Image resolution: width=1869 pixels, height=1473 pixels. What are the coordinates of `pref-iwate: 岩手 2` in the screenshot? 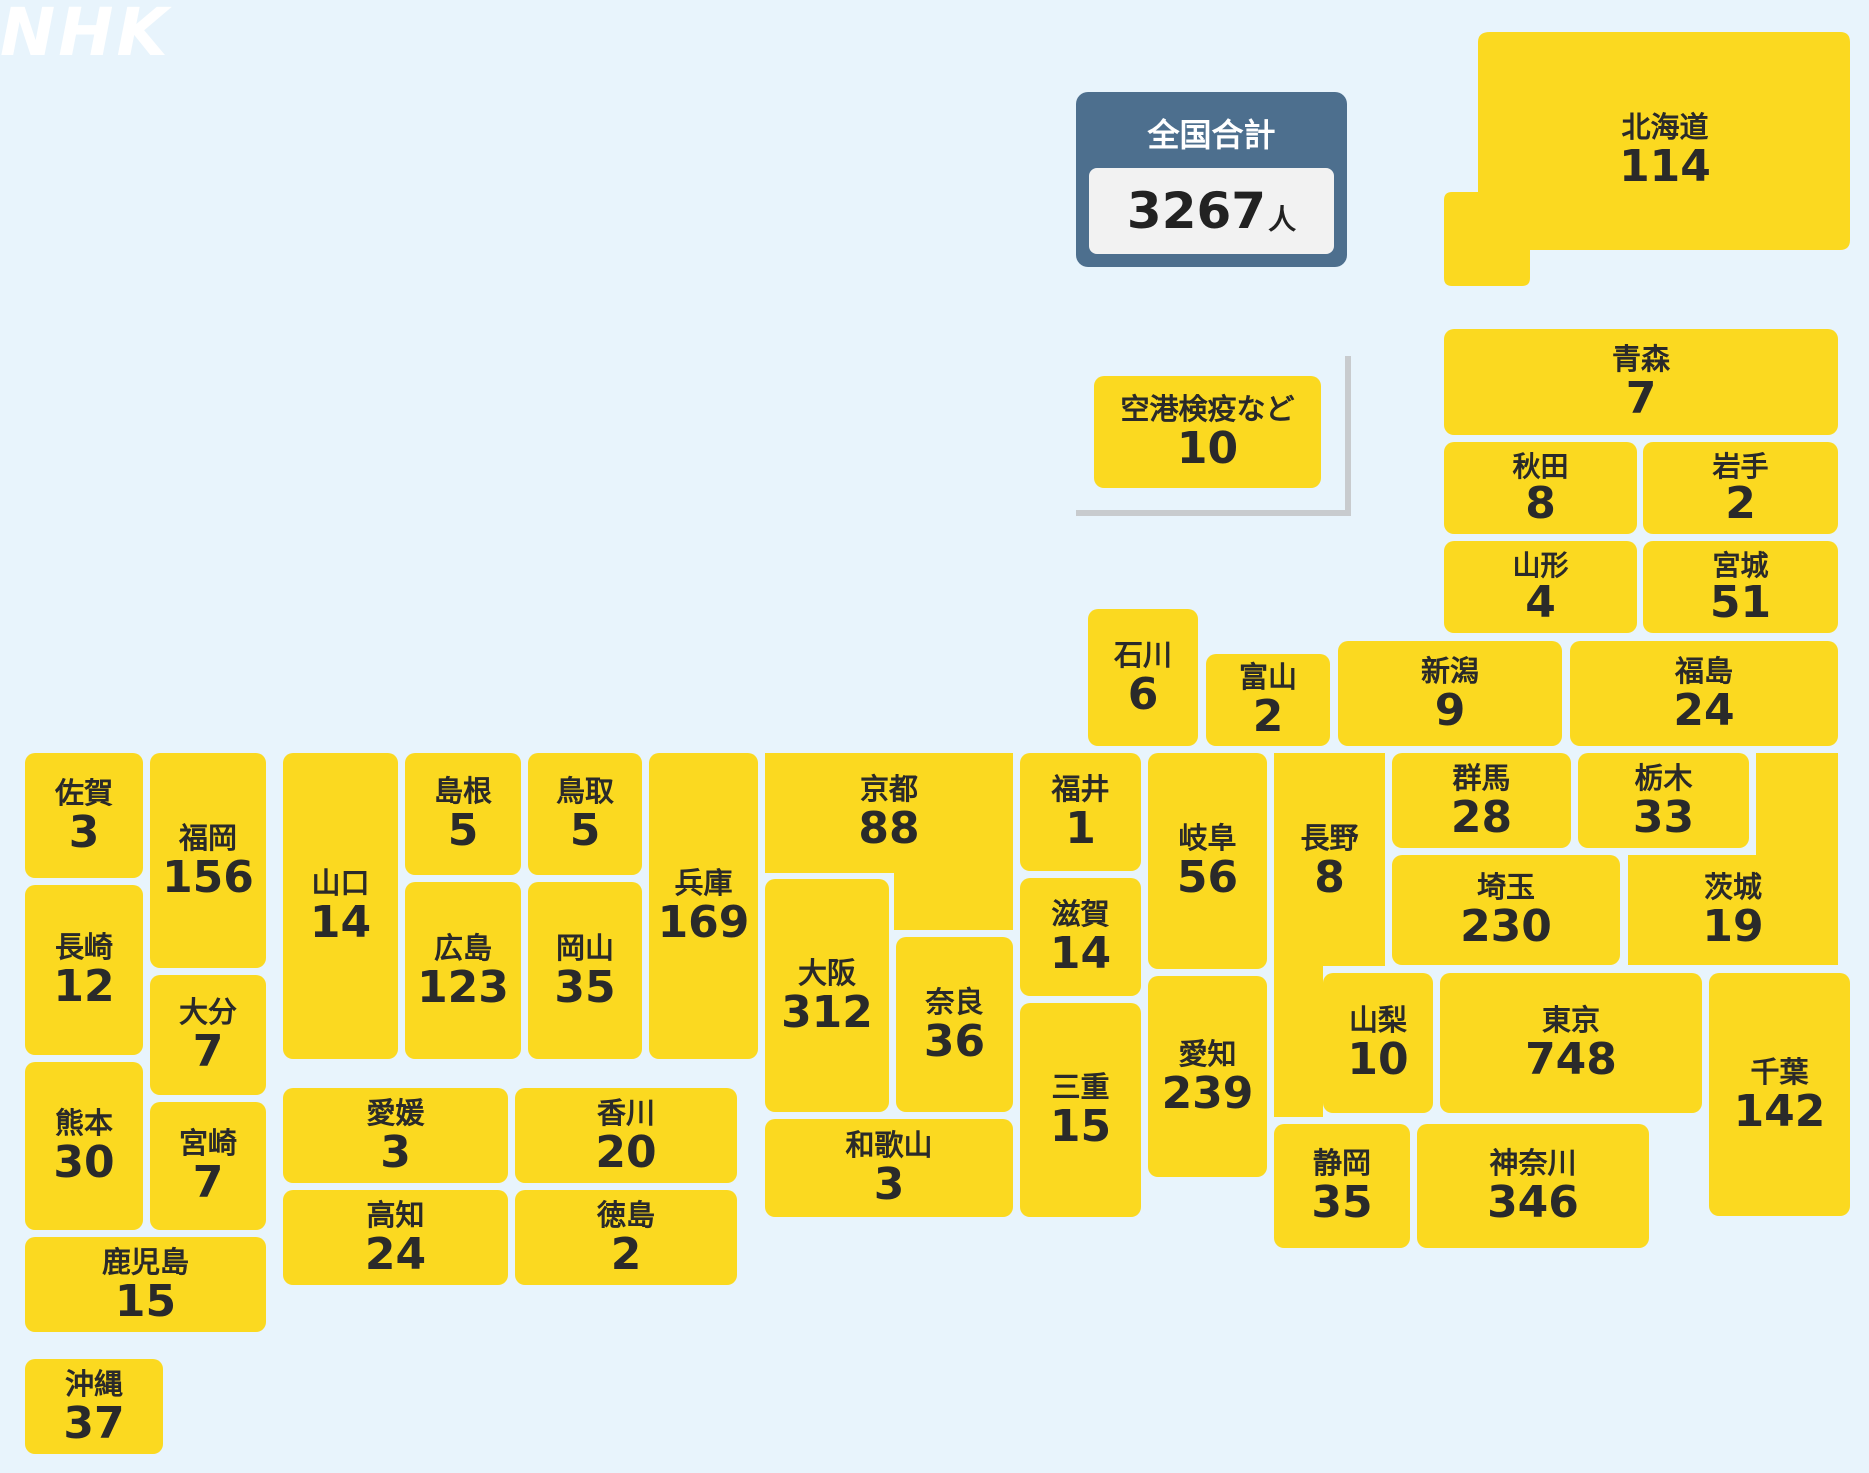 It's located at (1740, 488).